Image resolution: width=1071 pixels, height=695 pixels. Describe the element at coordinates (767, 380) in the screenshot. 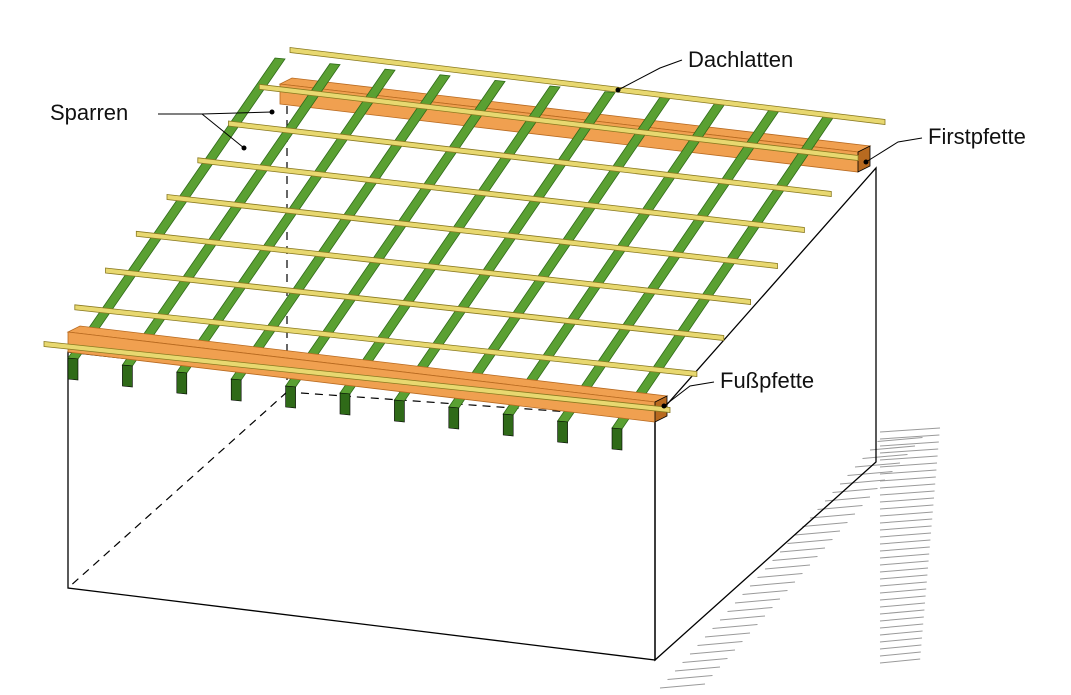

I see `label-fusspfette: Fußpfette` at that location.